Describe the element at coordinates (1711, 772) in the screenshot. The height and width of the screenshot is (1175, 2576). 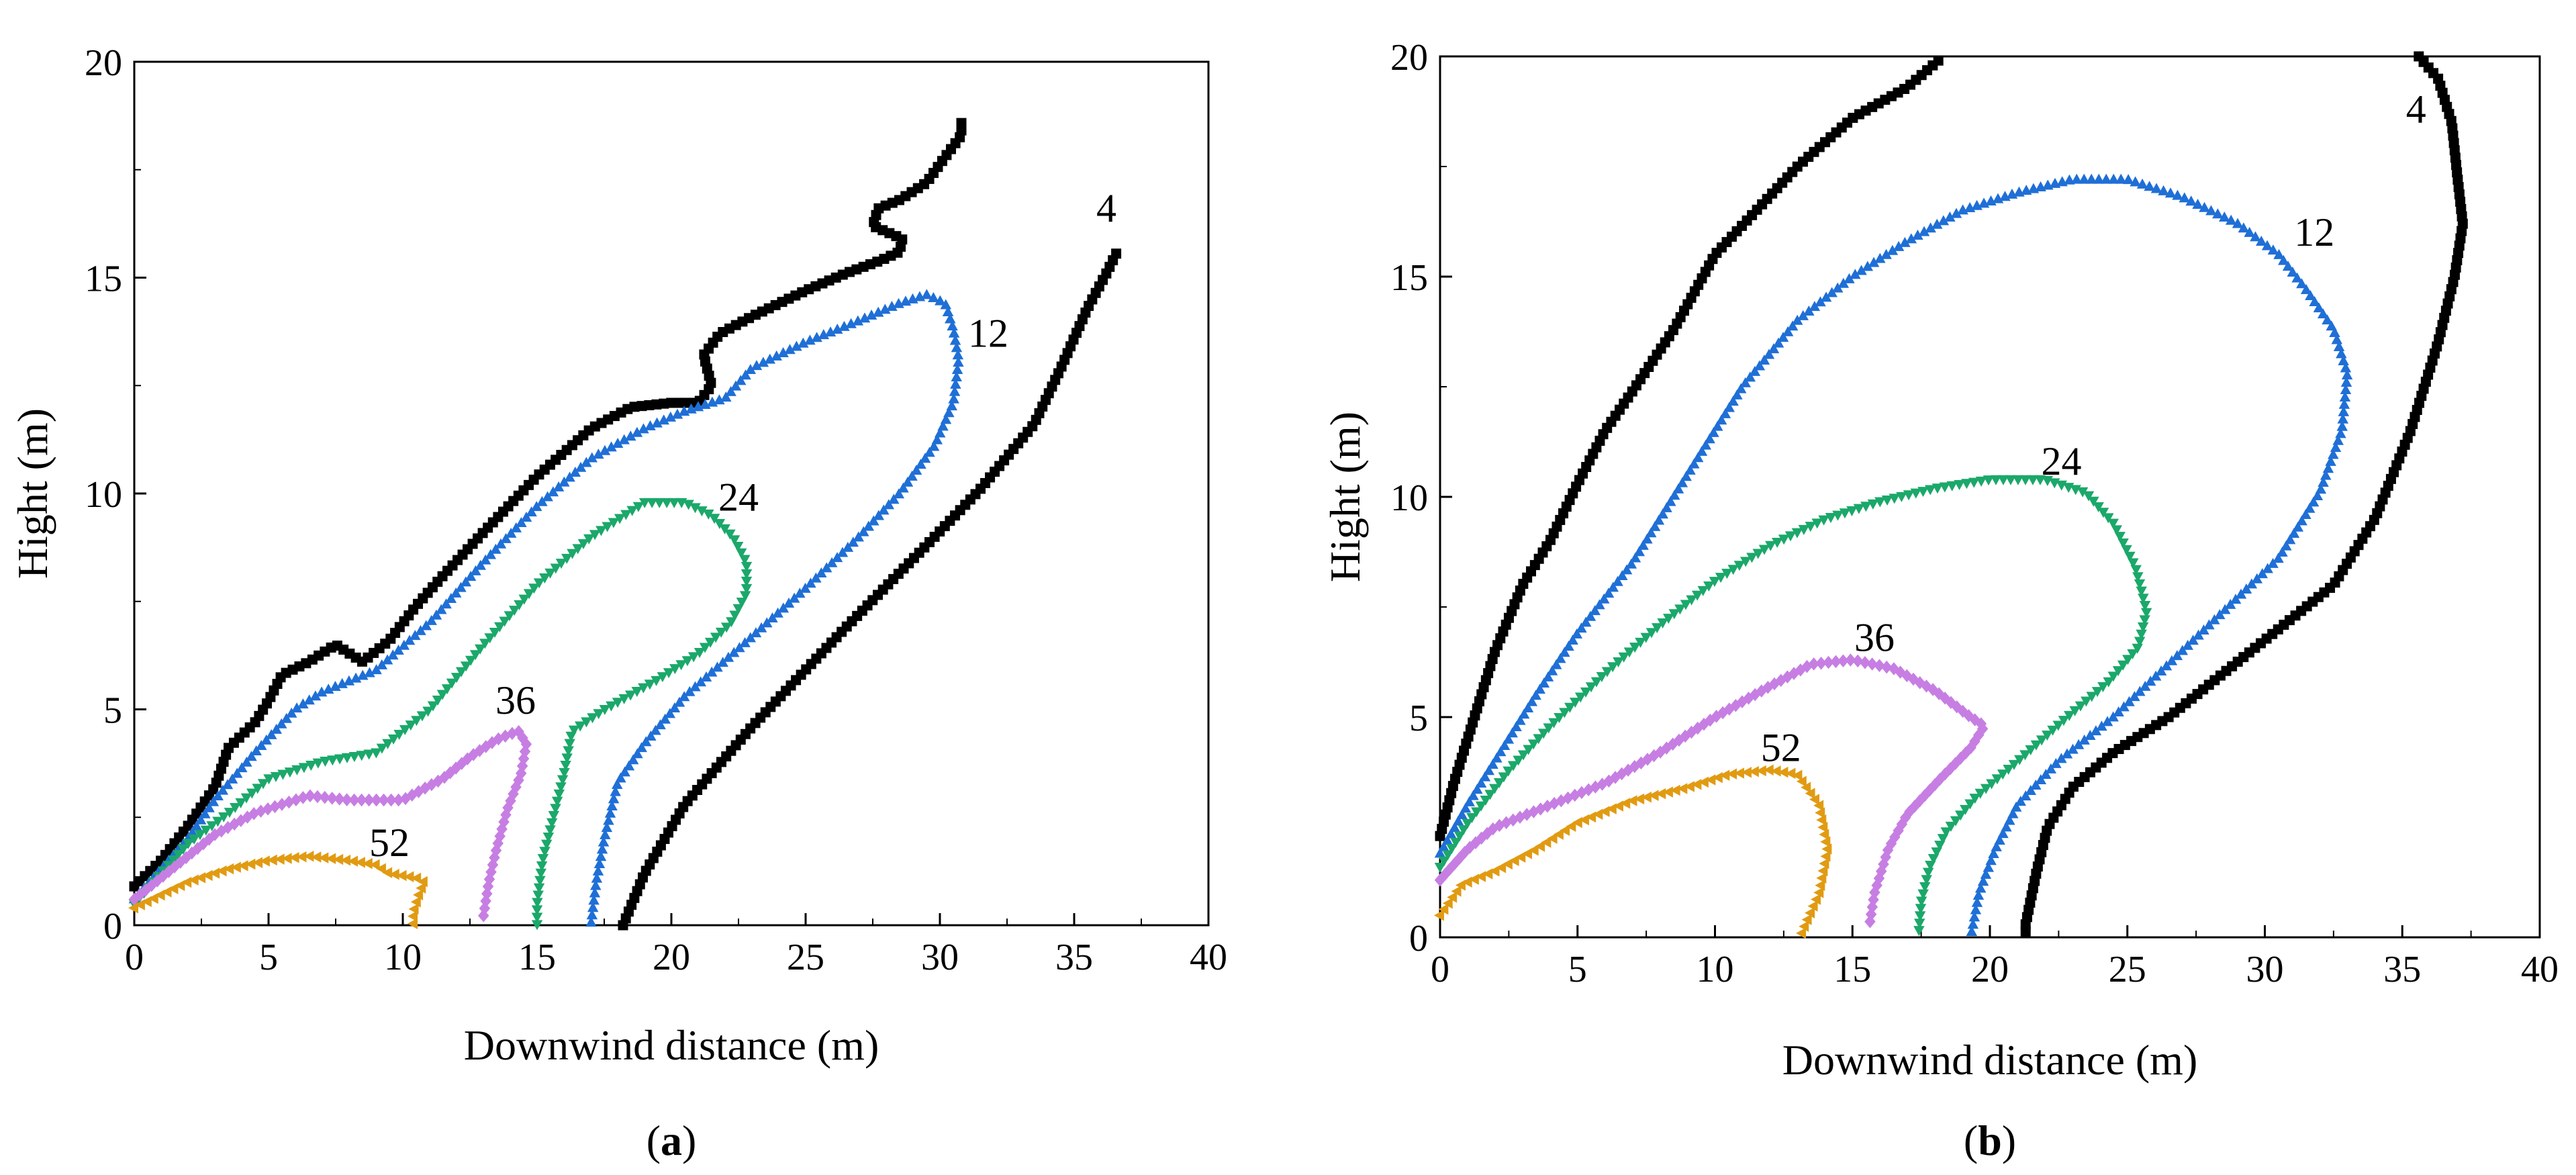
I see `series-36: 36` at that location.